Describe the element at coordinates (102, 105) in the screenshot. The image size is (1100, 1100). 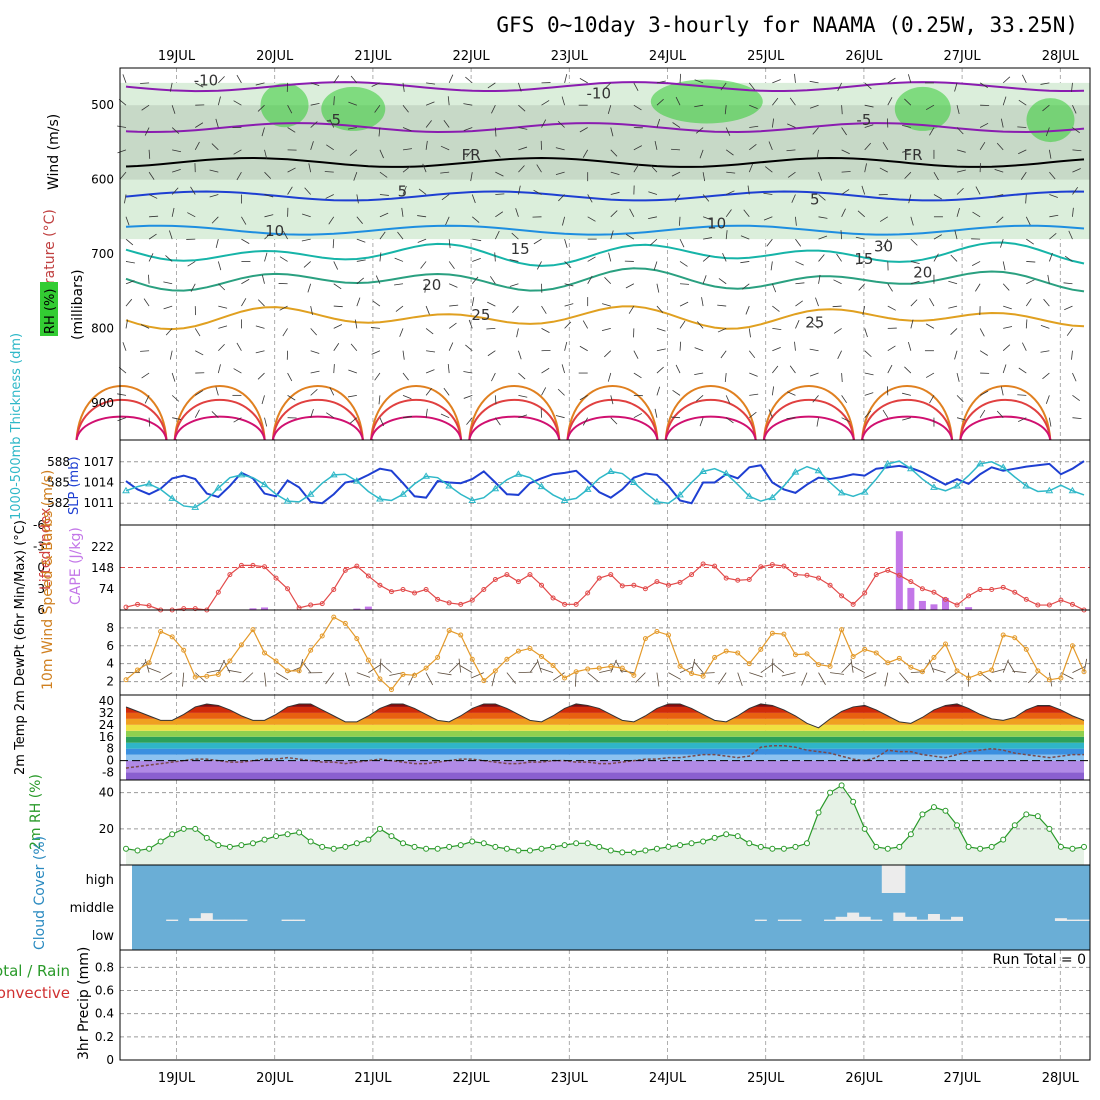
I see `pressure-tick: 500` at that location.